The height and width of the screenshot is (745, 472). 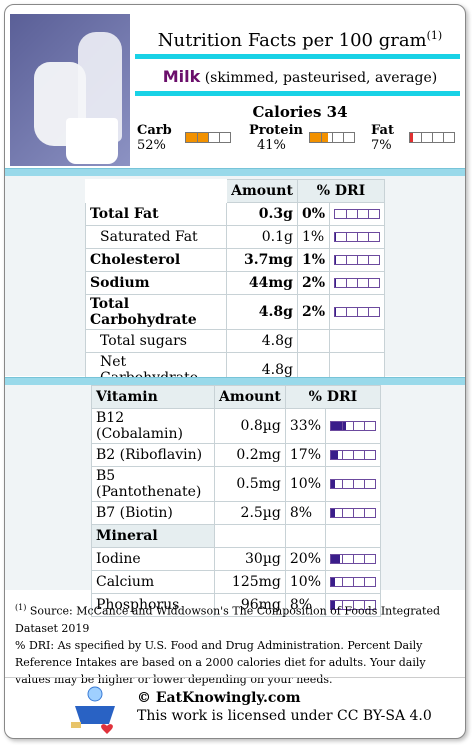 What do you see at coordinates (300, 40) in the screenshot?
I see `page-title: Nutrition Facts per 100 gram(1)` at bounding box center [300, 40].